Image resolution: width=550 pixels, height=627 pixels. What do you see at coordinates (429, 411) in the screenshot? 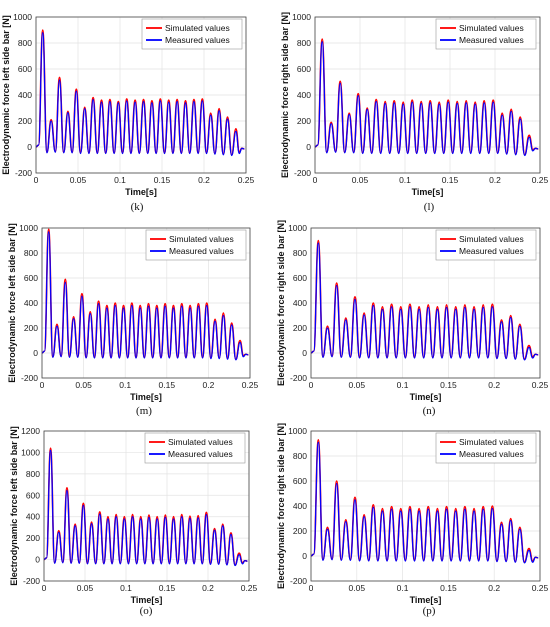
I see `panel-label: (n)` at bounding box center [429, 411].